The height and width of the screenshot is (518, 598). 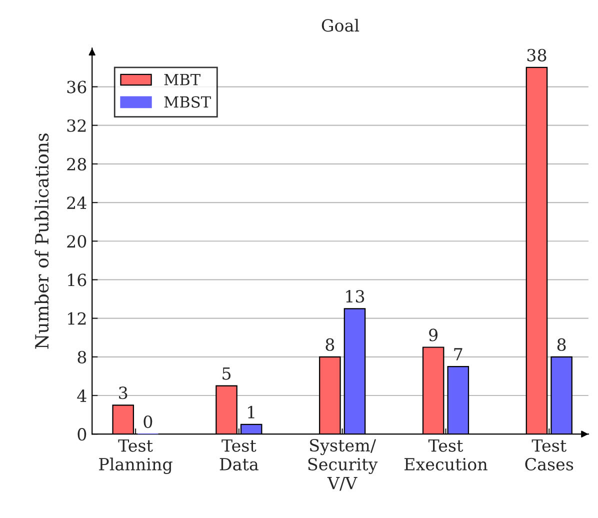 I want to click on data-label: 38, so click(x=536, y=55).